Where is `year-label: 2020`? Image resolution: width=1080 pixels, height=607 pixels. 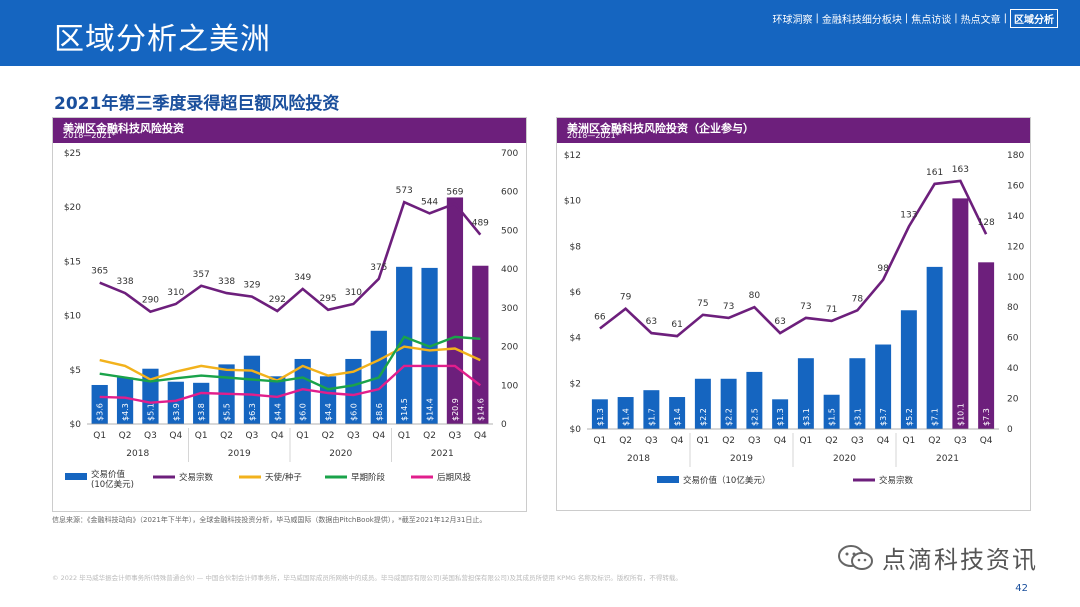
year-label: 2020 is located at coordinates (844, 459).